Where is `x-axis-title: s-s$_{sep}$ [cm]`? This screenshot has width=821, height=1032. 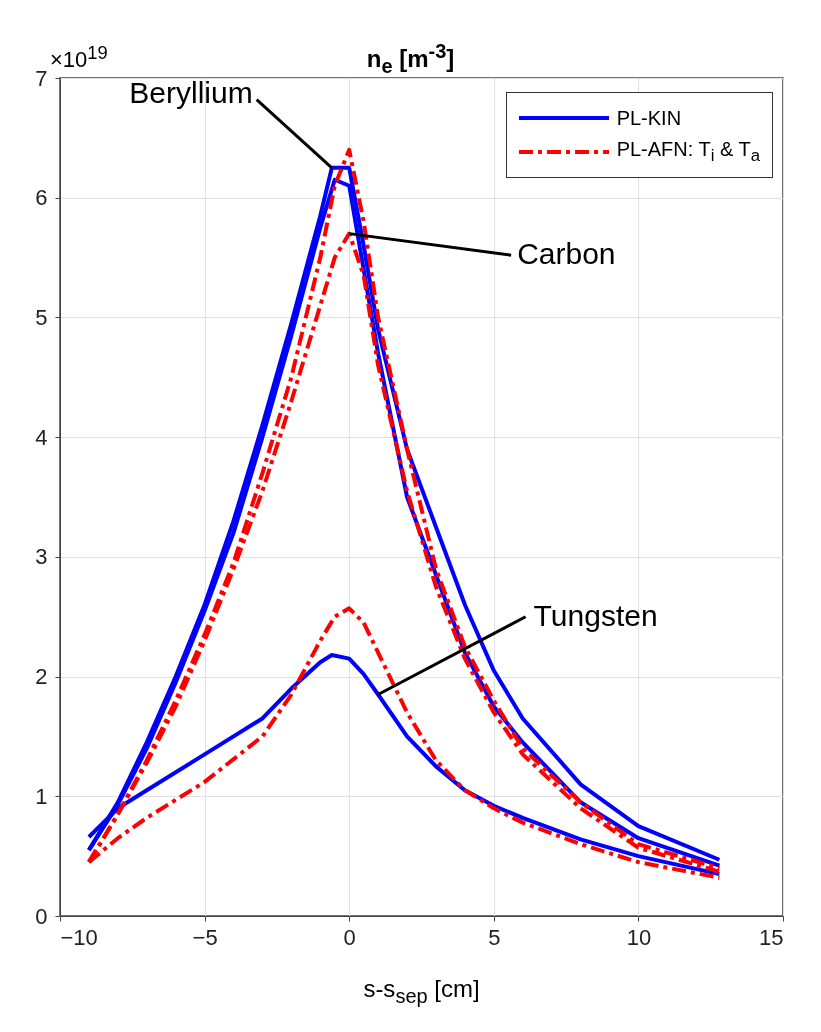 x-axis-title: s-s$_{sep}$ [cm] is located at coordinates (421, 991).